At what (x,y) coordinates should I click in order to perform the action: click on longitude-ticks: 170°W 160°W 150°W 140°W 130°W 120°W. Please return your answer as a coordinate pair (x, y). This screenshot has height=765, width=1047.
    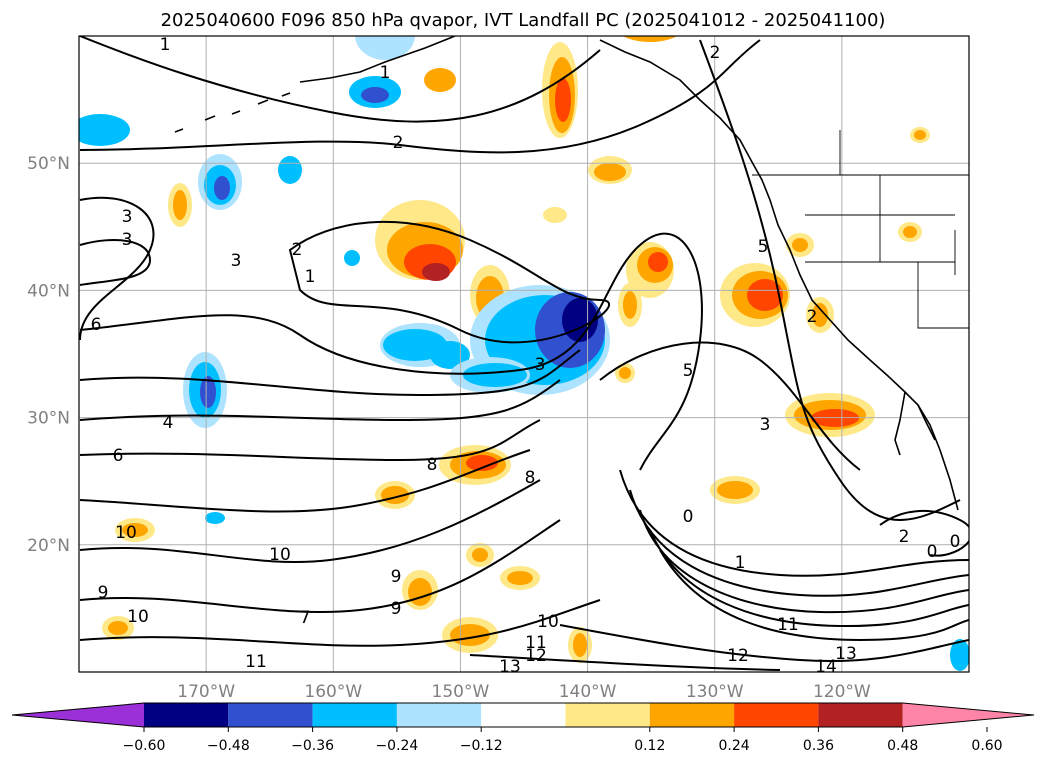
    Looking at the image, I should click on (524, 692).